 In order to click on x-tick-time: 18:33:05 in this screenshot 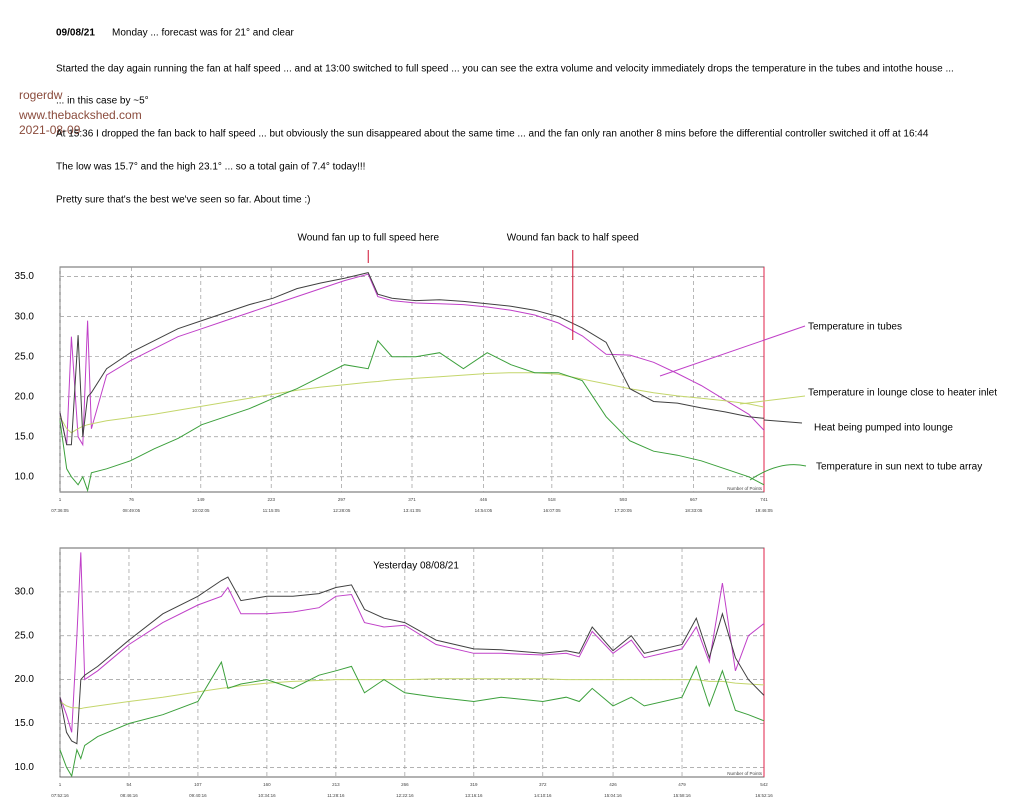, I will do `click(694, 510)`.